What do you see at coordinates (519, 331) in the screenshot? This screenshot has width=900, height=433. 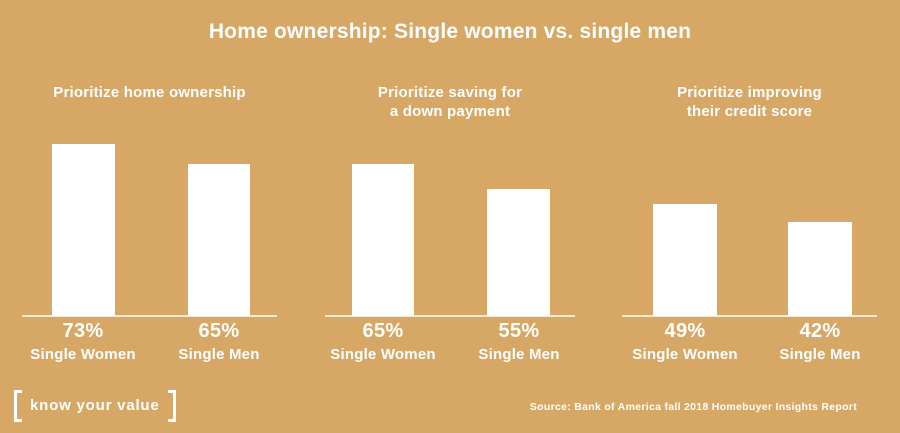 I see `value-label: 55%` at bounding box center [519, 331].